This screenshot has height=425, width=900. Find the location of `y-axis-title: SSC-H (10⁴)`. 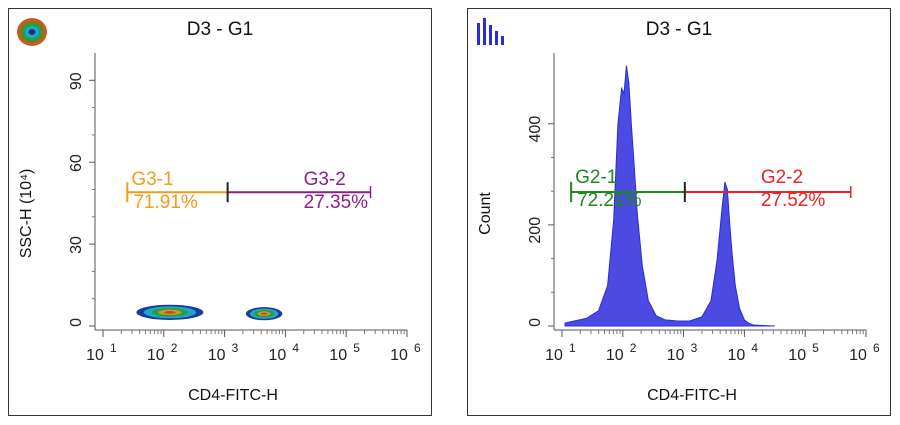

y-axis-title: SSC-H (10⁴) is located at coordinates (26, 214).